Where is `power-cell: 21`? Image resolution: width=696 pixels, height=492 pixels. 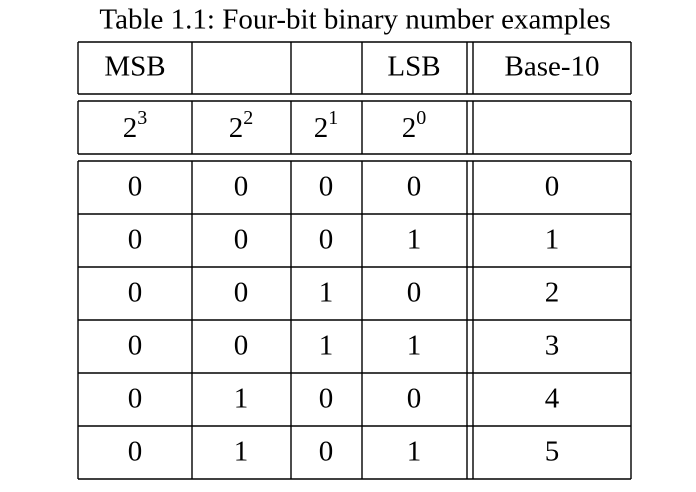 power-cell: 21 is located at coordinates (326, 125).